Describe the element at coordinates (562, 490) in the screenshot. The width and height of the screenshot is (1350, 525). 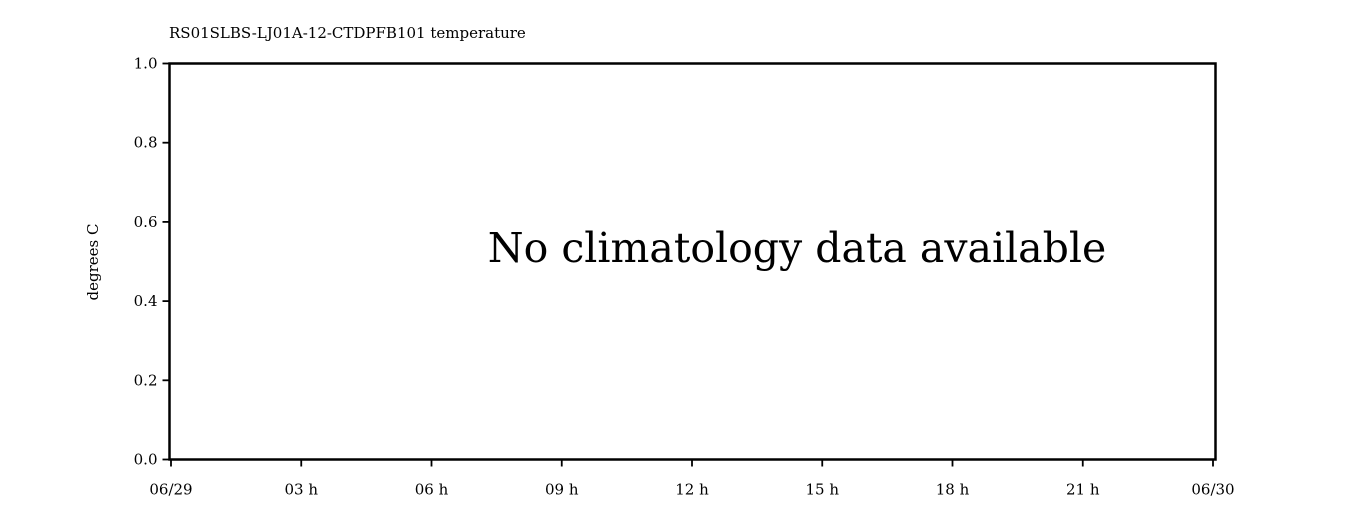
I see `x-tick-label: 09 h` at that location.